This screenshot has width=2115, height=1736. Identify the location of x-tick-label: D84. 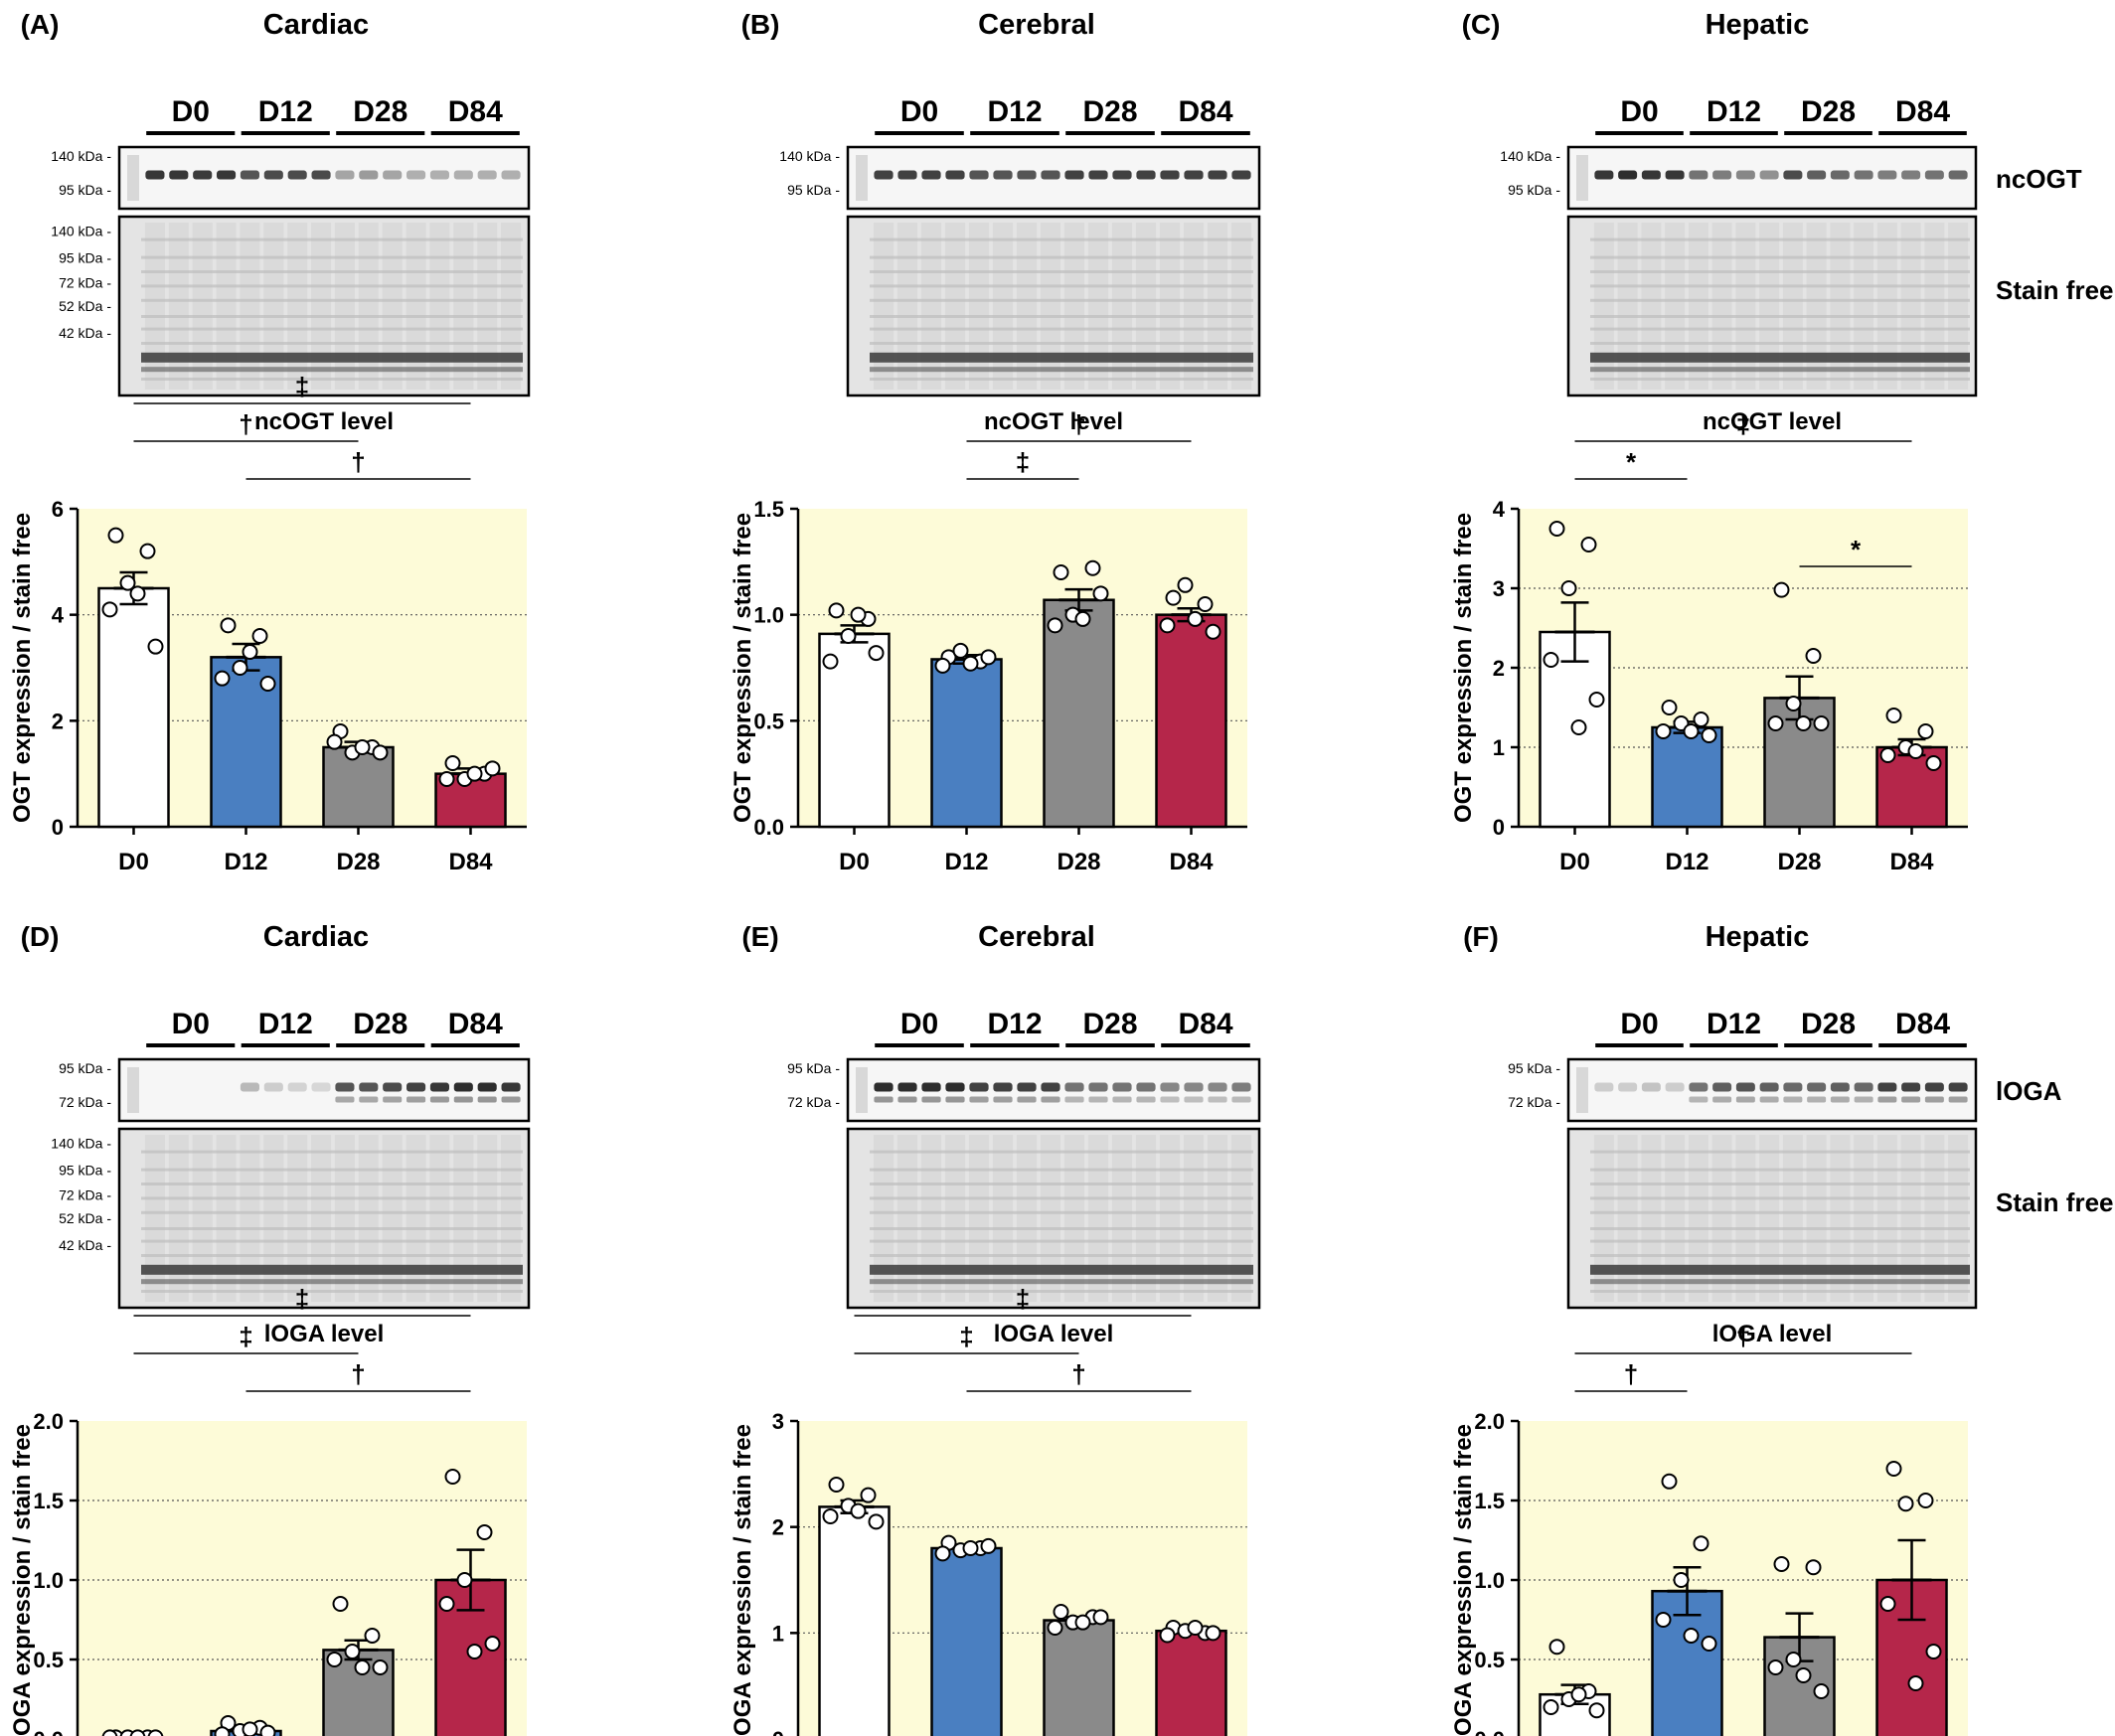
(1191, 862).